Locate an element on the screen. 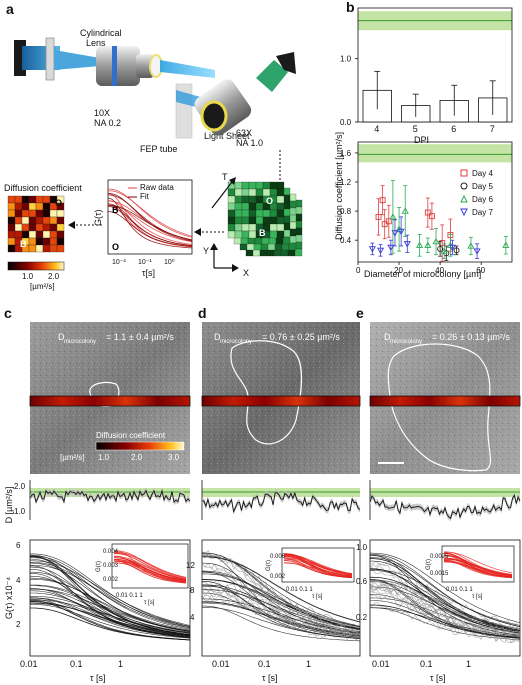 The height and width of the screenshot is (685, 522). g-xtick-d-3: 1 is located at coordinates (308, 664).